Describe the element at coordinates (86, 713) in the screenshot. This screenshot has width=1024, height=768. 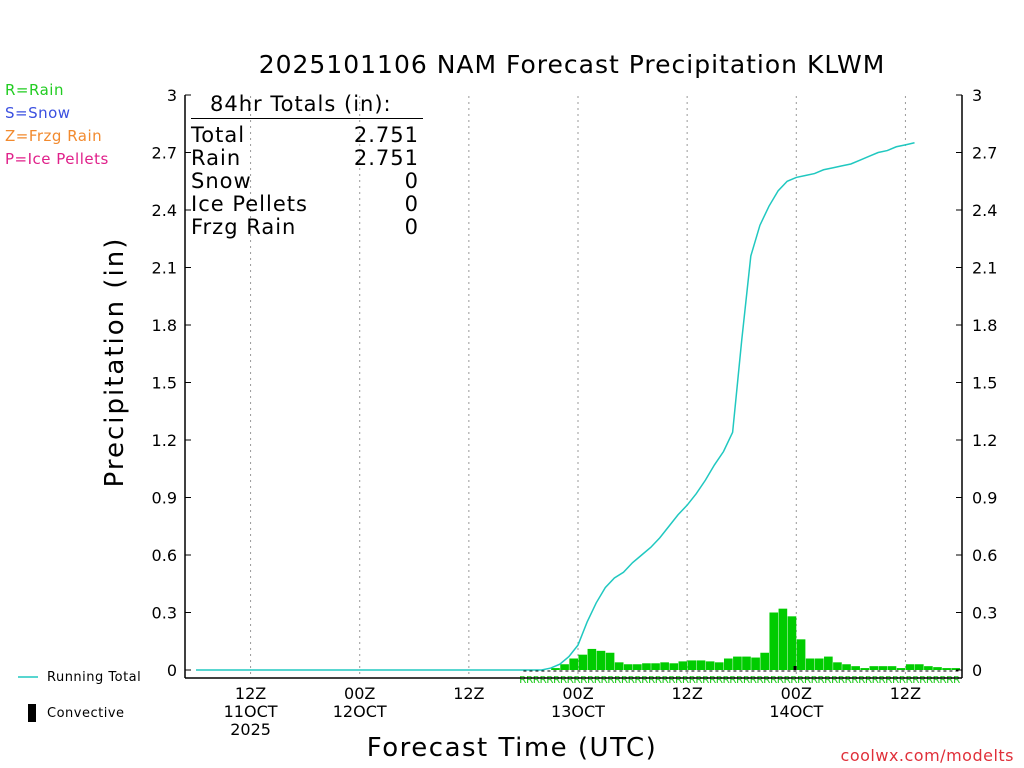
I see `legend-convective-label: Convective` at that location.